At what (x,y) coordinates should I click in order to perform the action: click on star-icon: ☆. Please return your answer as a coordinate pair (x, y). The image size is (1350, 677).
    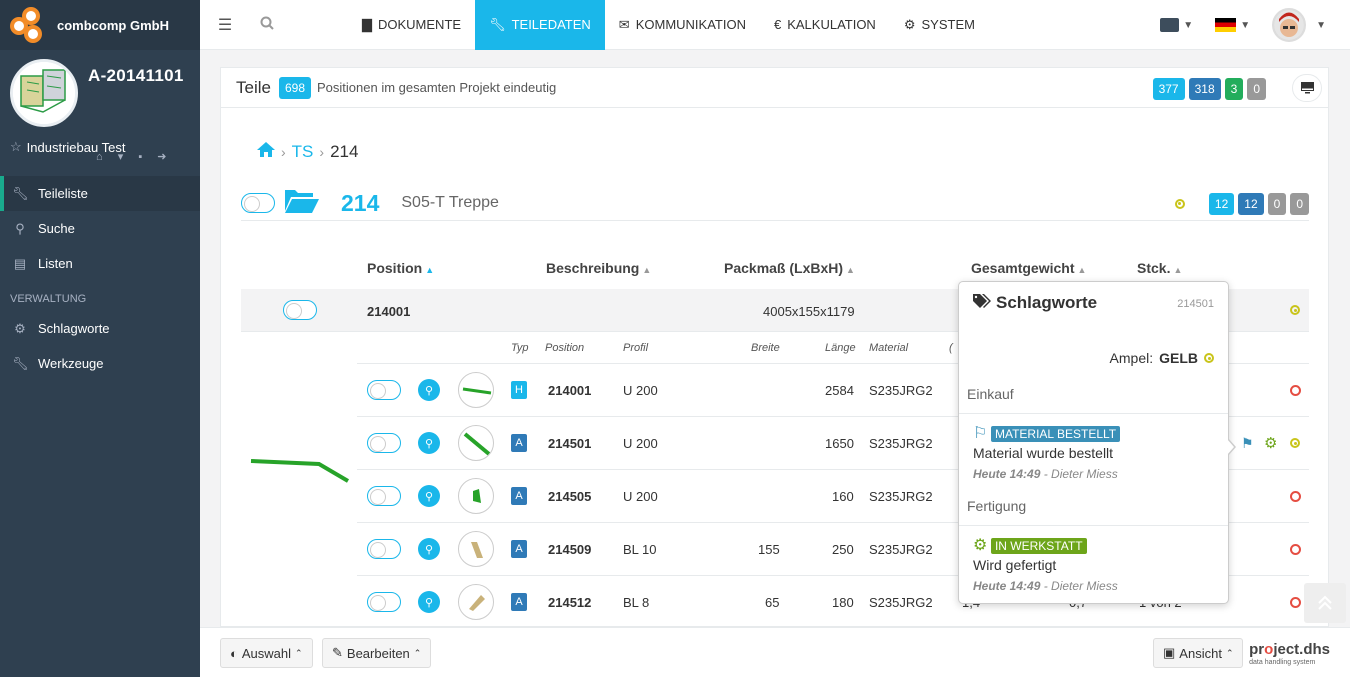
    Looking at the image, I should click on (16, 146).